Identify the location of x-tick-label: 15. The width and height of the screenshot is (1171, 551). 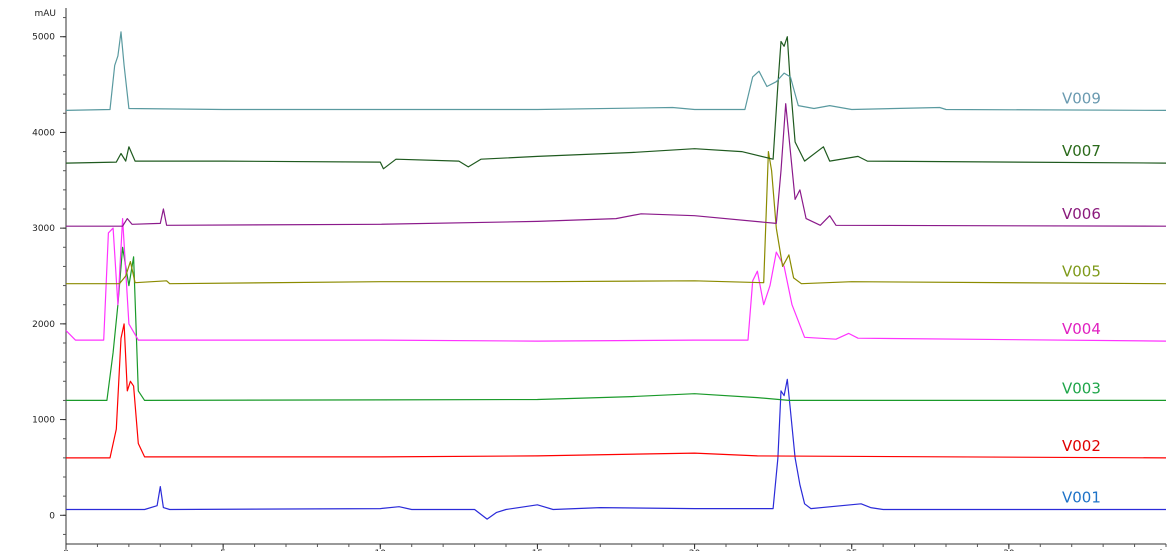
(537, 550).